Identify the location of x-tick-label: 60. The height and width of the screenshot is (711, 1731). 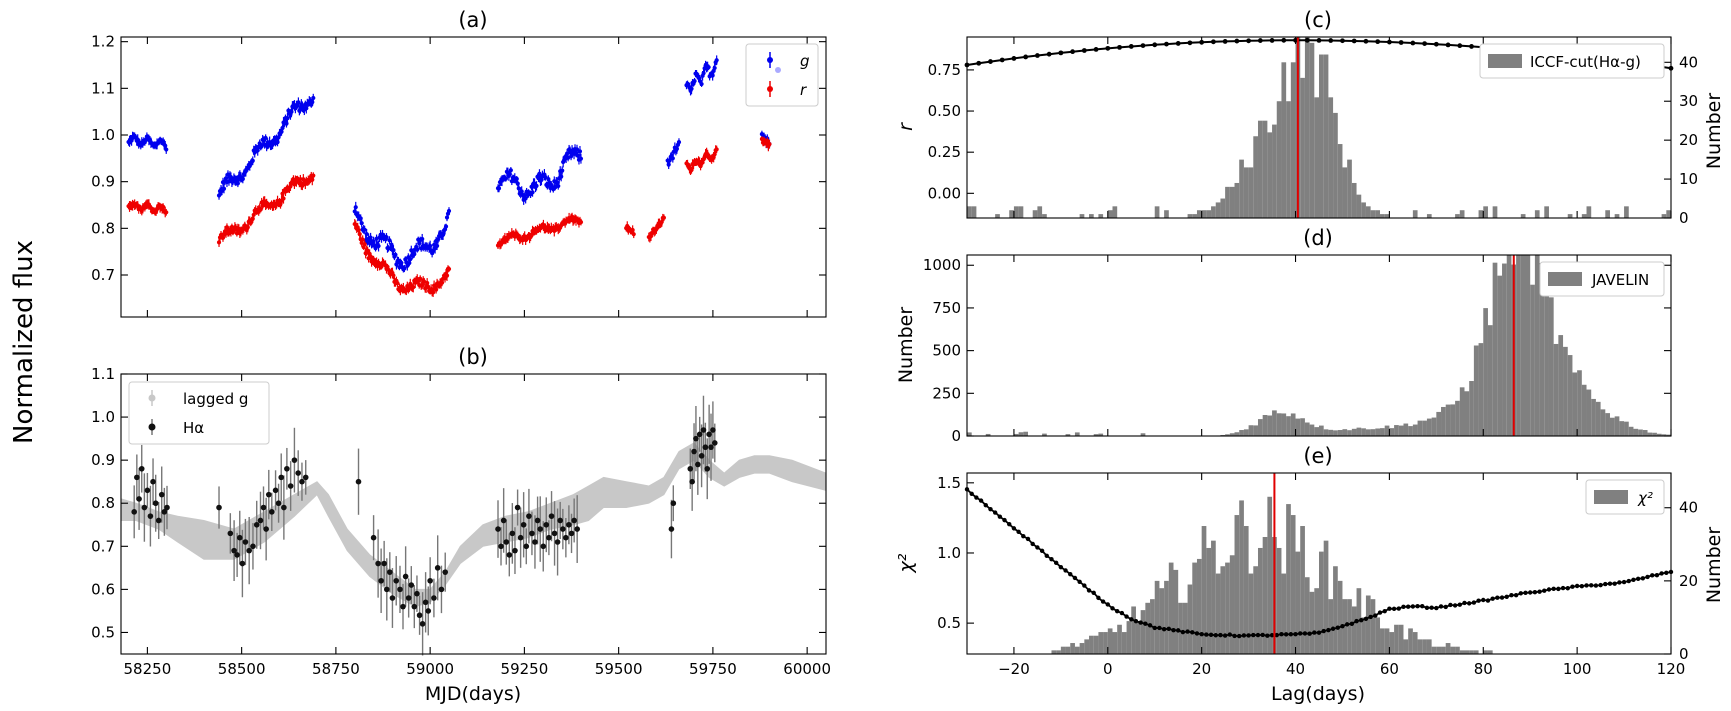
(1389, 669).